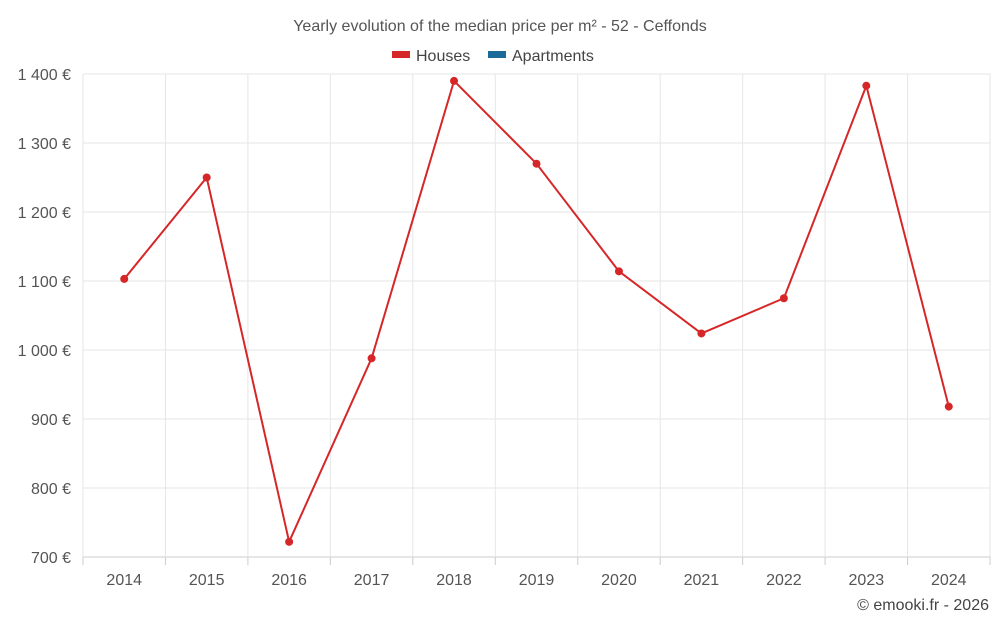  What do you see at coordinates (44, 282) in the screenshot?
I see `y-tick-label: 1 100 €` at bounding box center [44, 282].